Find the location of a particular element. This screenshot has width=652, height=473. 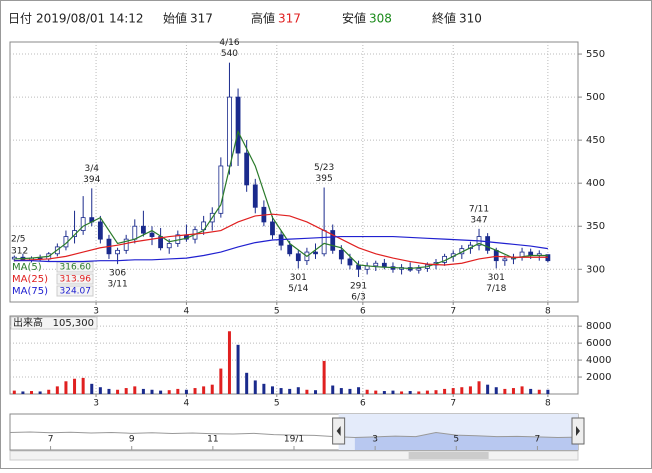

nav-tick-label: 5 is located at coordinates (456, 440).